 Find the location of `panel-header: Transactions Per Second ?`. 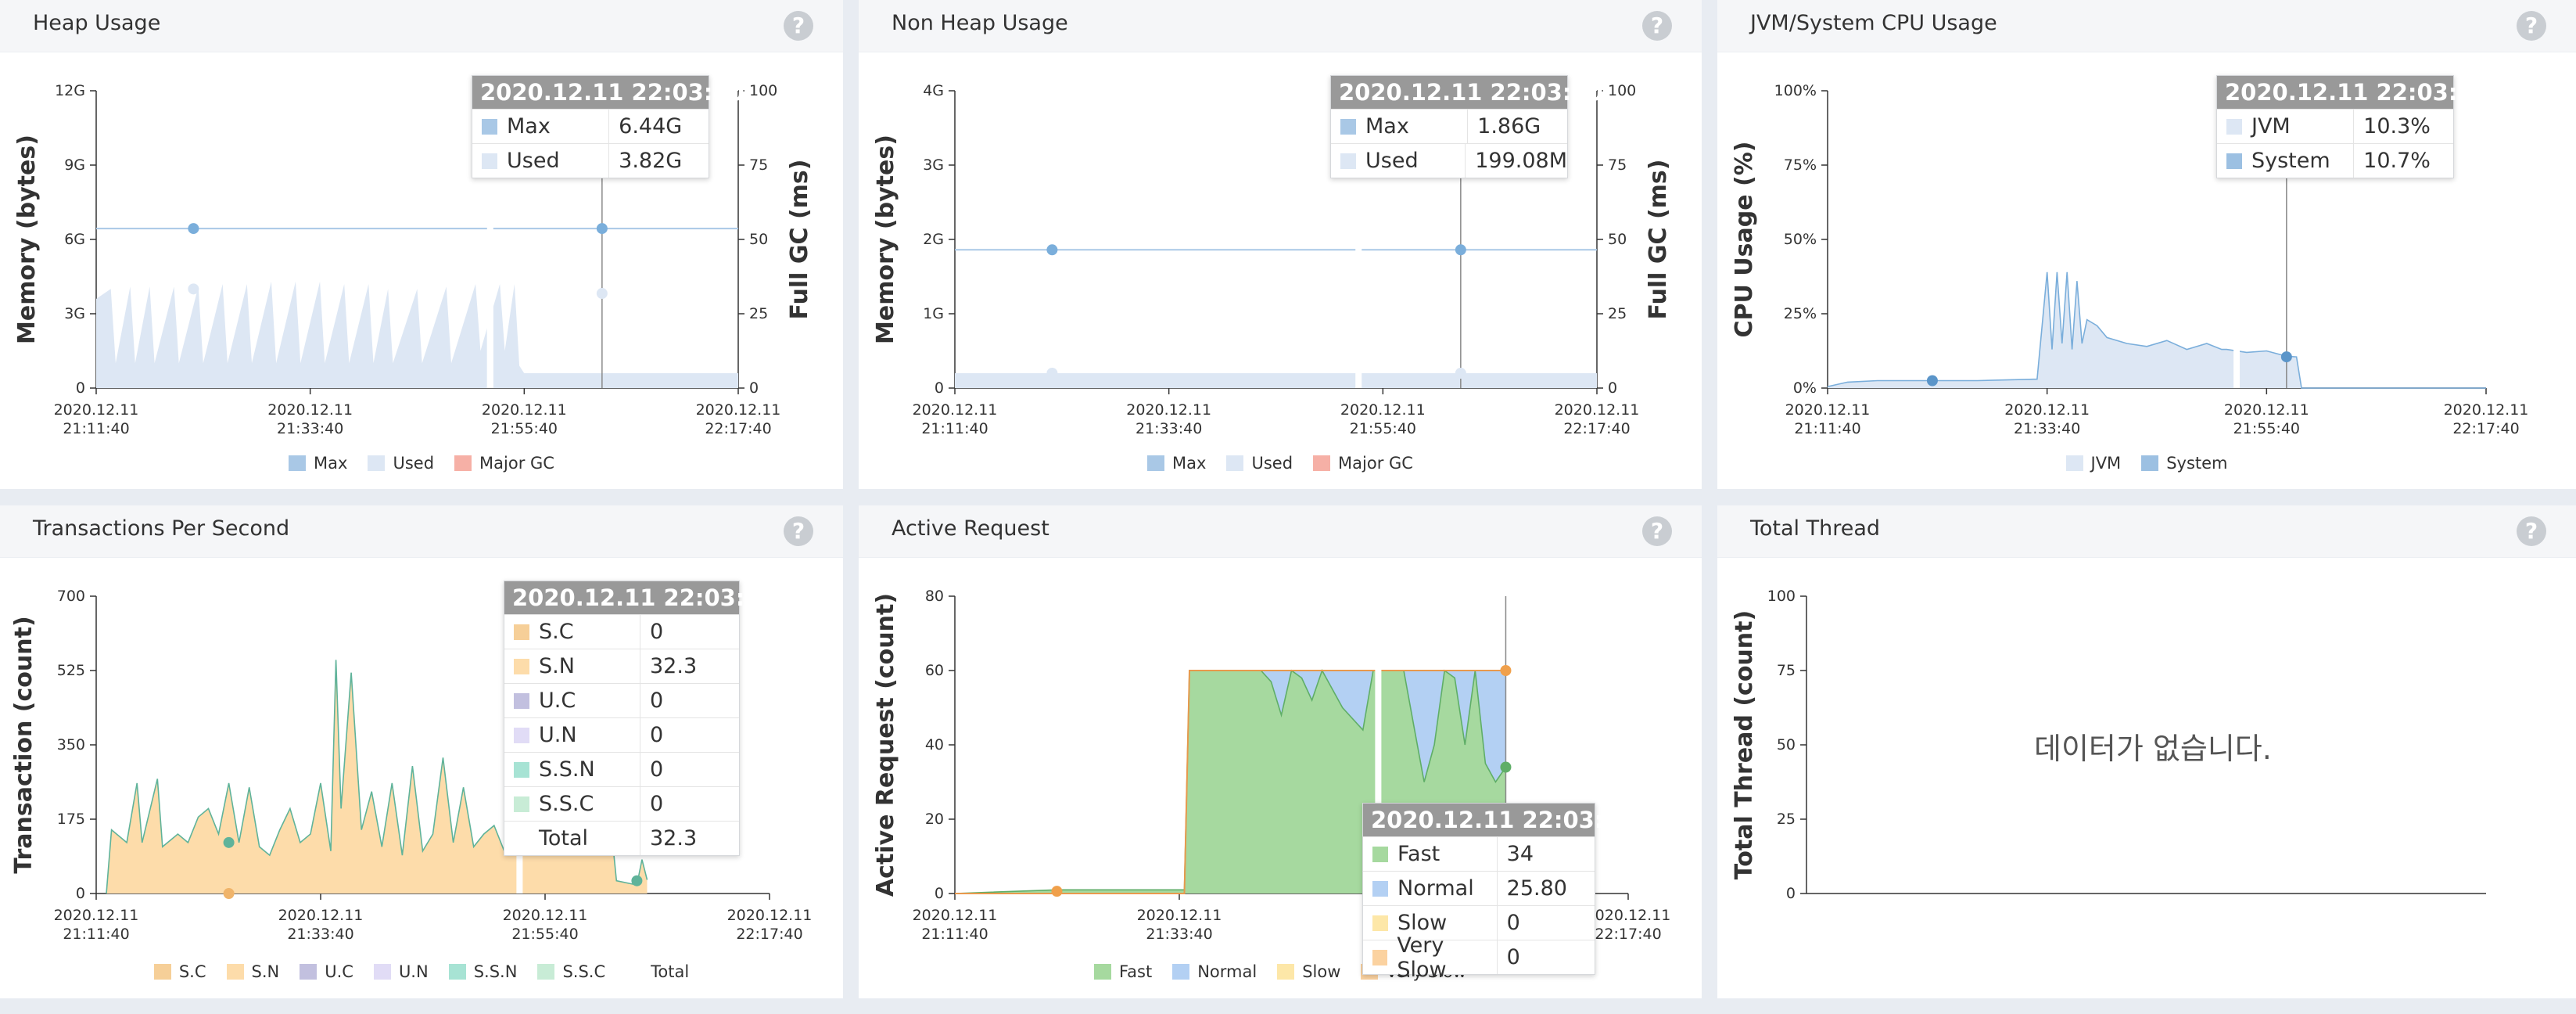

panel-header: Transactions Per Second ? is located at coordinates (421, 531).